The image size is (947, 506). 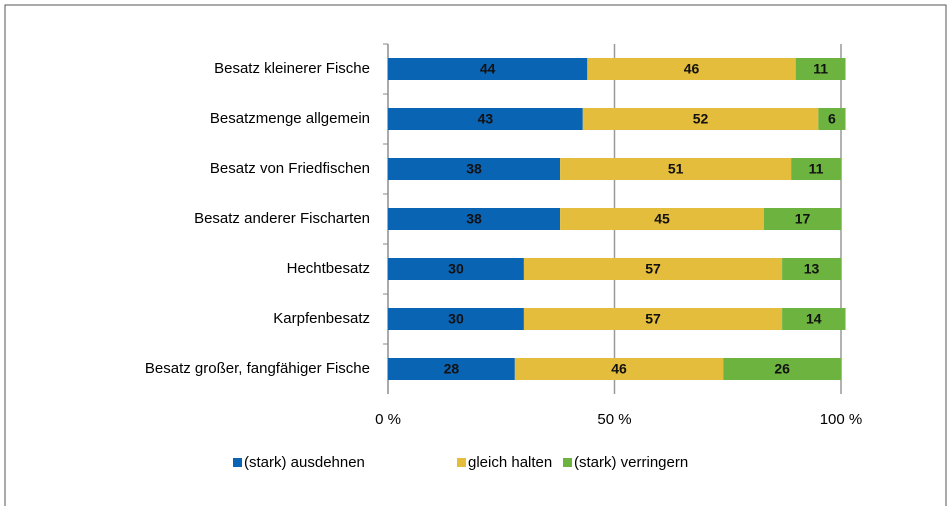 I want to click on value-label: 28, so click(x=452, y=369).